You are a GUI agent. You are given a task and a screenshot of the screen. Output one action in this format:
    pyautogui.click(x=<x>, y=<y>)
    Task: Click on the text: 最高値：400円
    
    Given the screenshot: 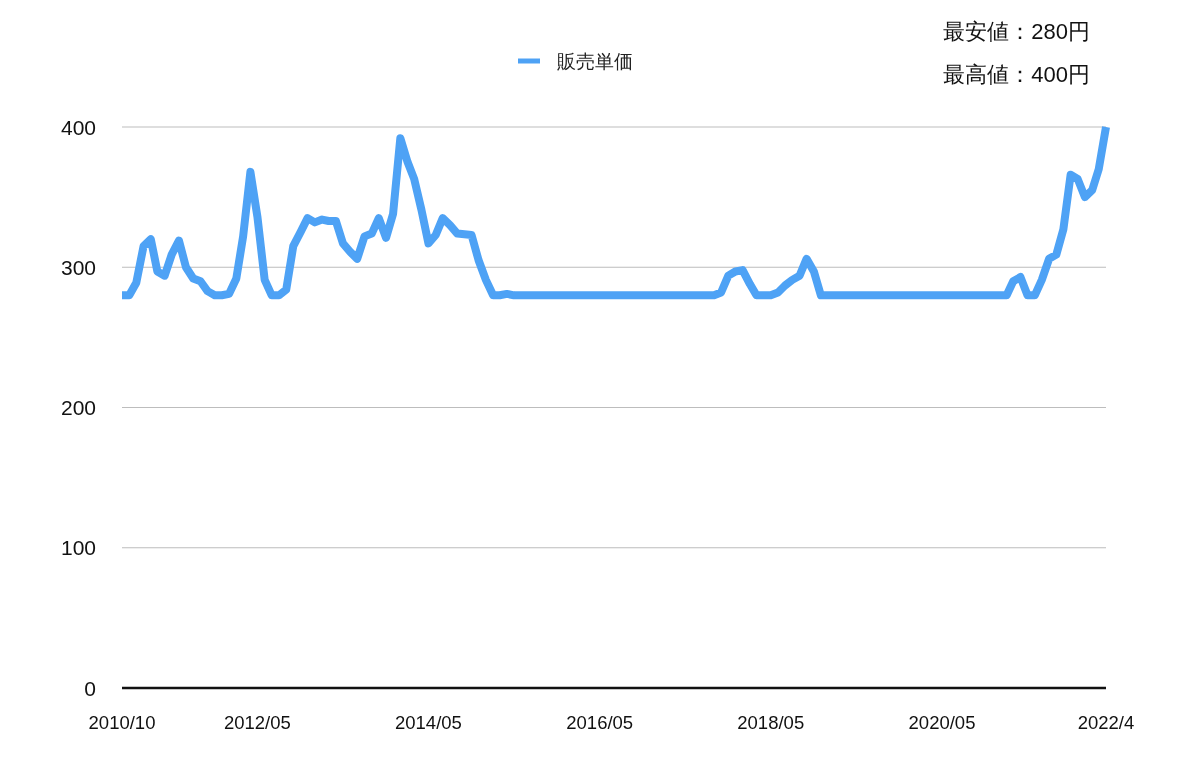 What is the action you would take?
    pyautogui.click(x=1016, y=74)
    